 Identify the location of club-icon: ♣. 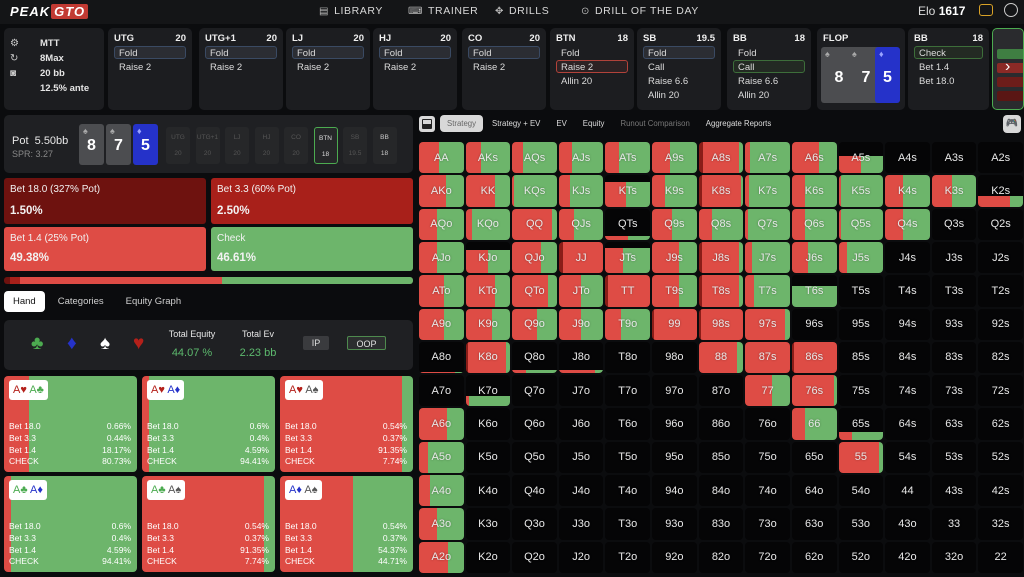
(37, 343).